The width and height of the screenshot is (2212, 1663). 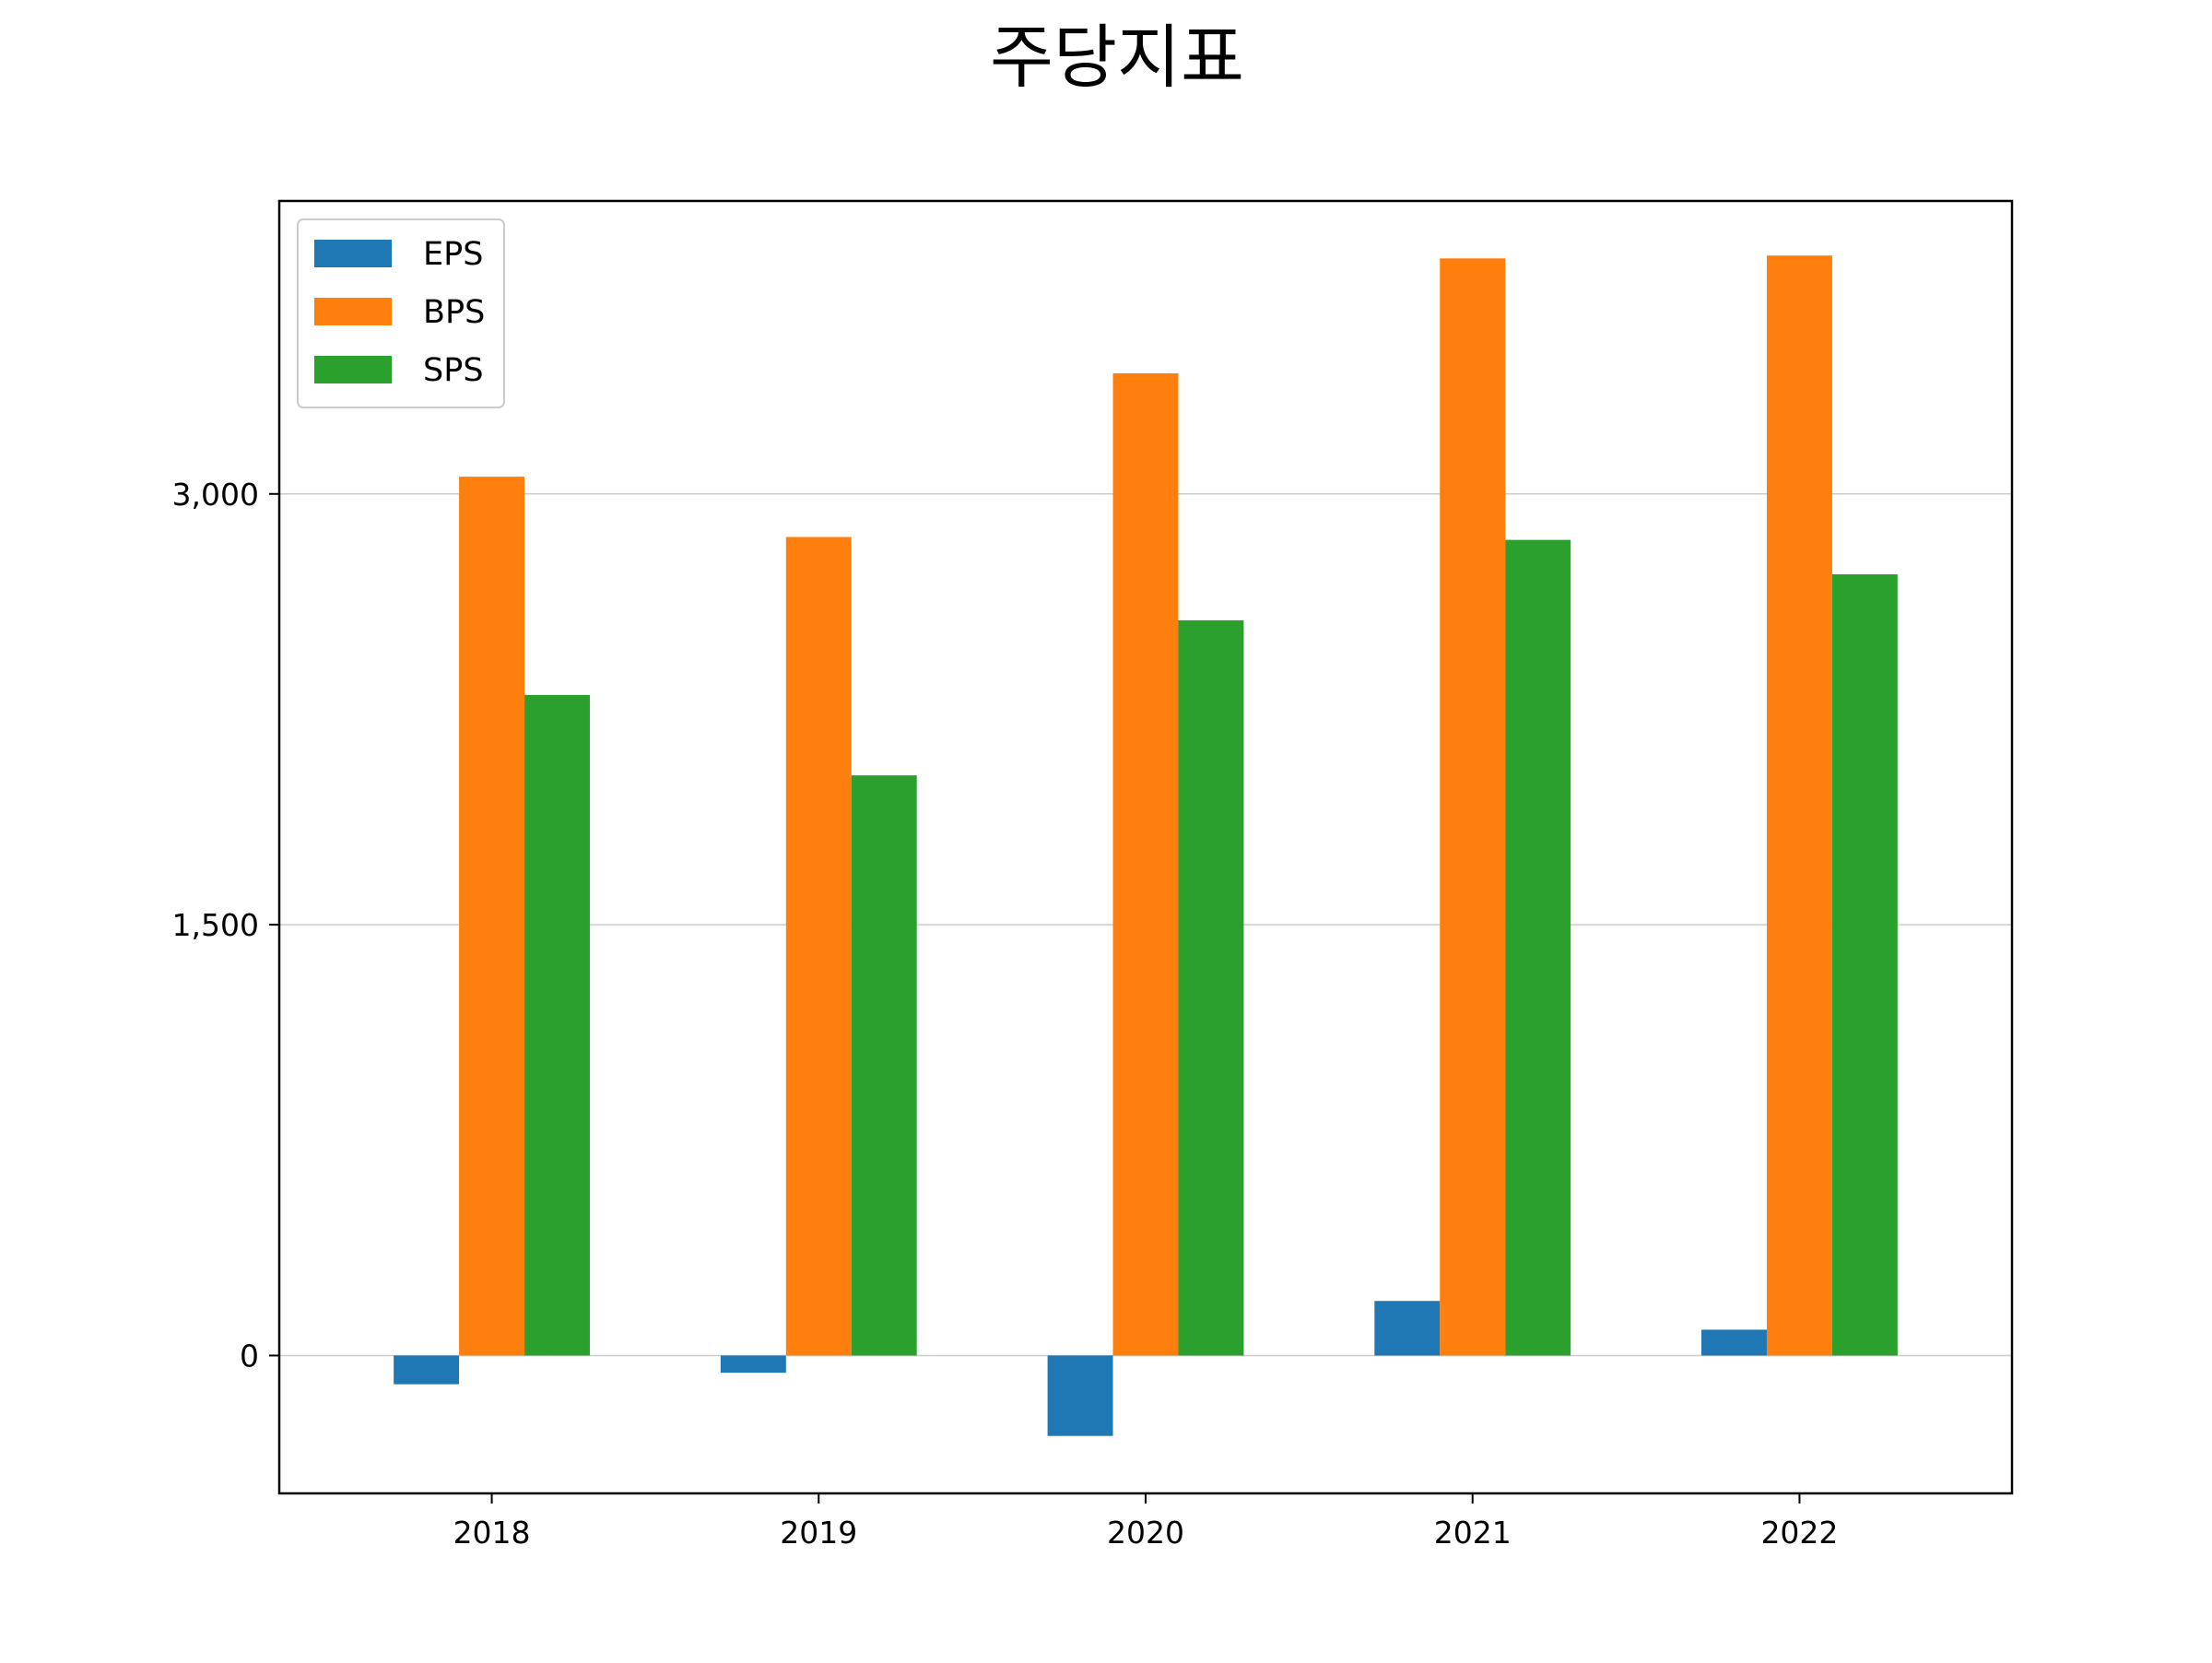 I want to click on bar-bps-2018, so click(x=492, y=916).